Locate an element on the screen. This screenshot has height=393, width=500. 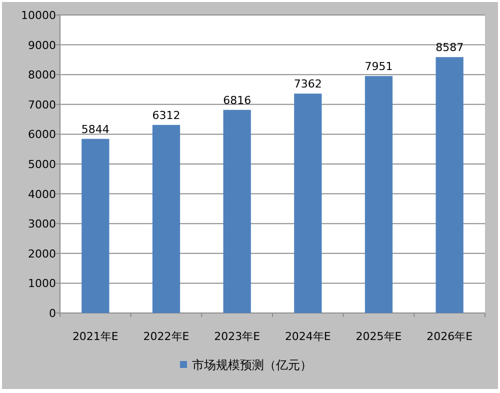
x-tick-label: 2022年E is located at coordinates (166, 336).